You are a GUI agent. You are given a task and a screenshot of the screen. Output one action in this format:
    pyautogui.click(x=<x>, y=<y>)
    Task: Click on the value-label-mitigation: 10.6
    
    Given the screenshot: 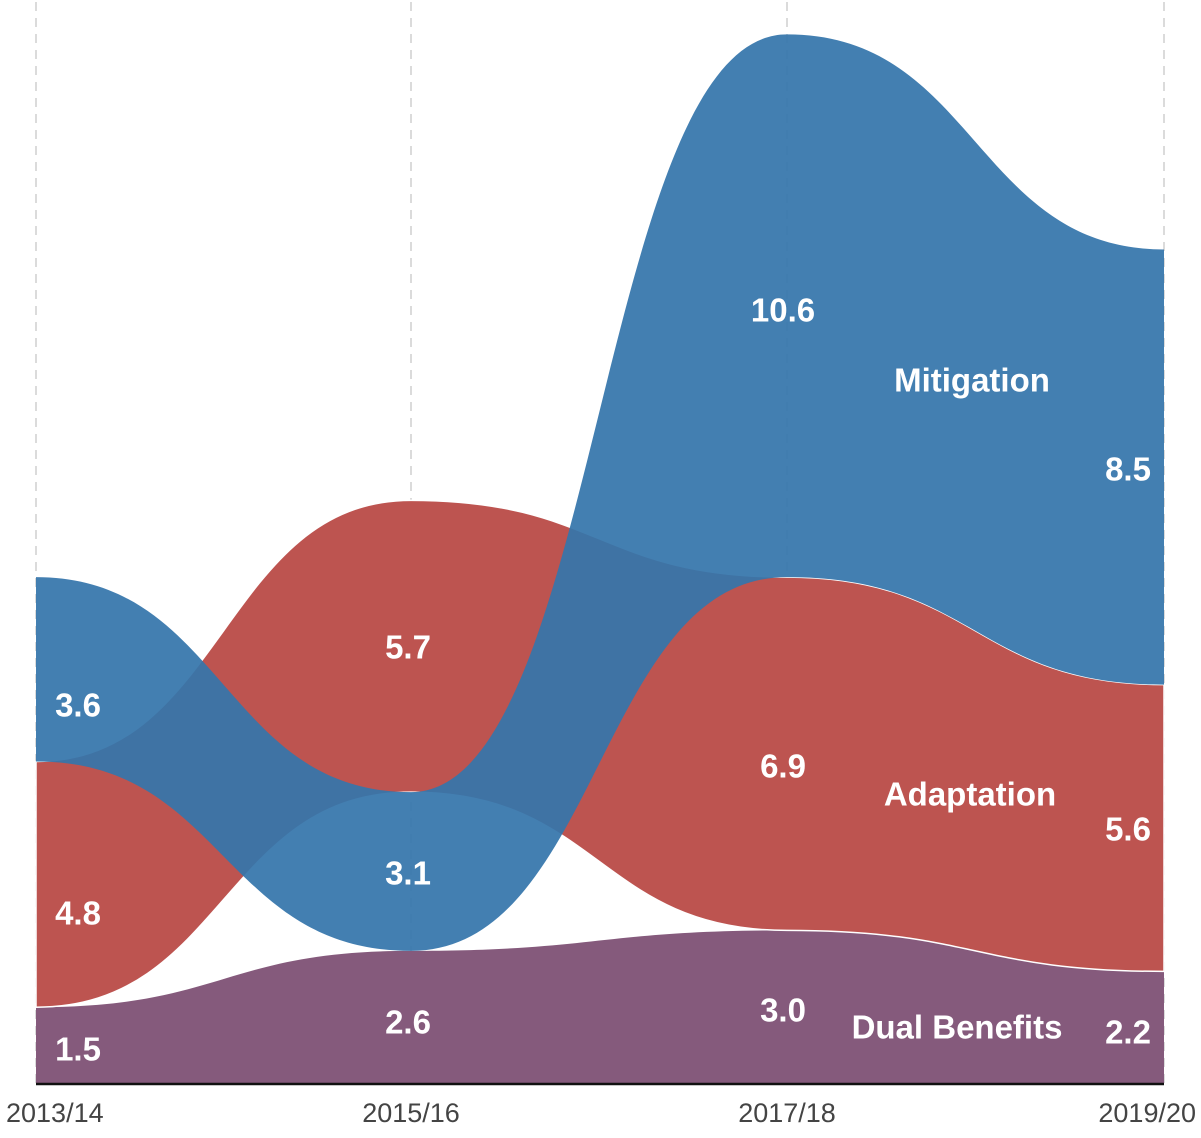 What is the action you would take?
    pyautogui.click(x=783, y=310)
    